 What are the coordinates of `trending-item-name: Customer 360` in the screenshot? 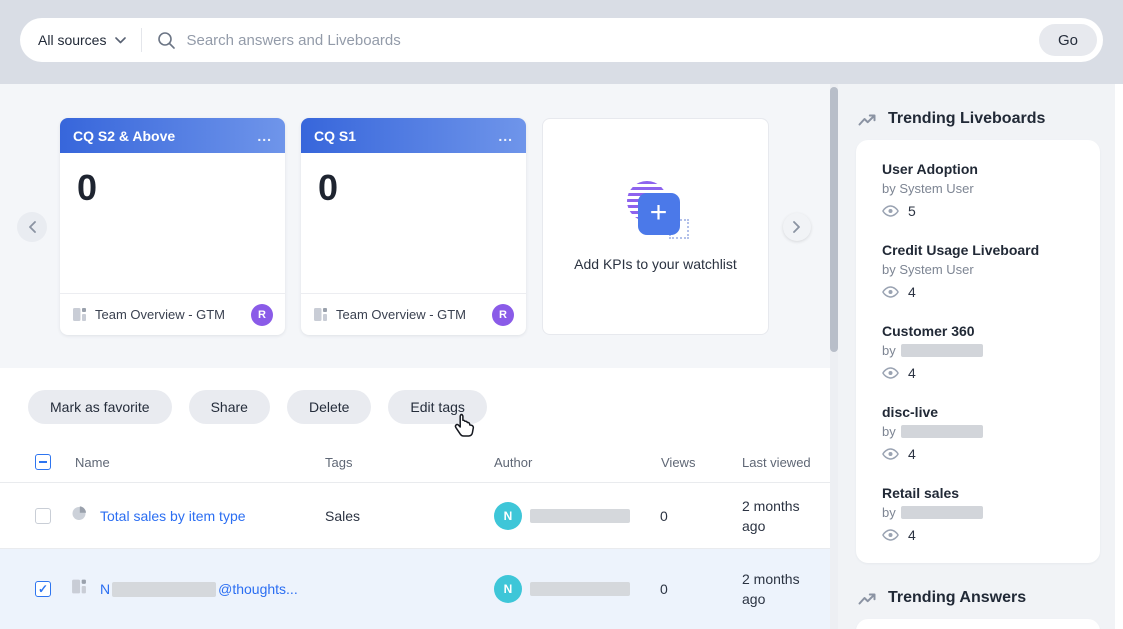 It's located at (928, 331).